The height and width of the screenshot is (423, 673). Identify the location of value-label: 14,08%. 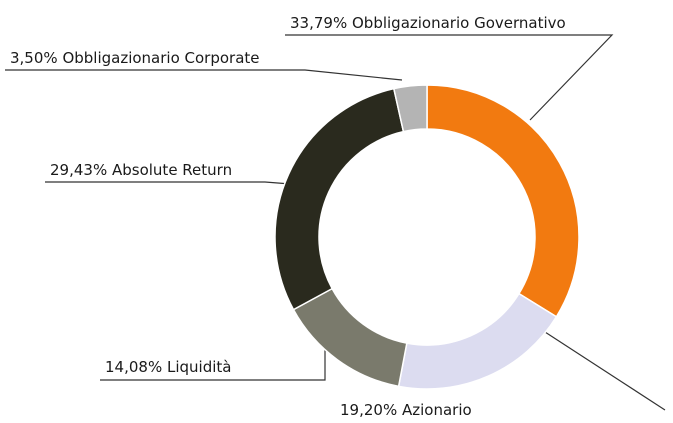
(133, 367).